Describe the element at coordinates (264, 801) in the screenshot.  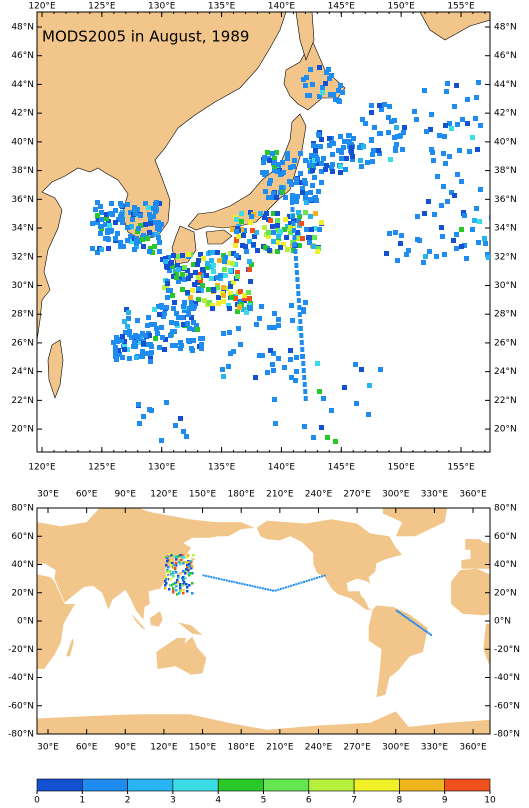
I see `colorbar-label: 5` at that location.